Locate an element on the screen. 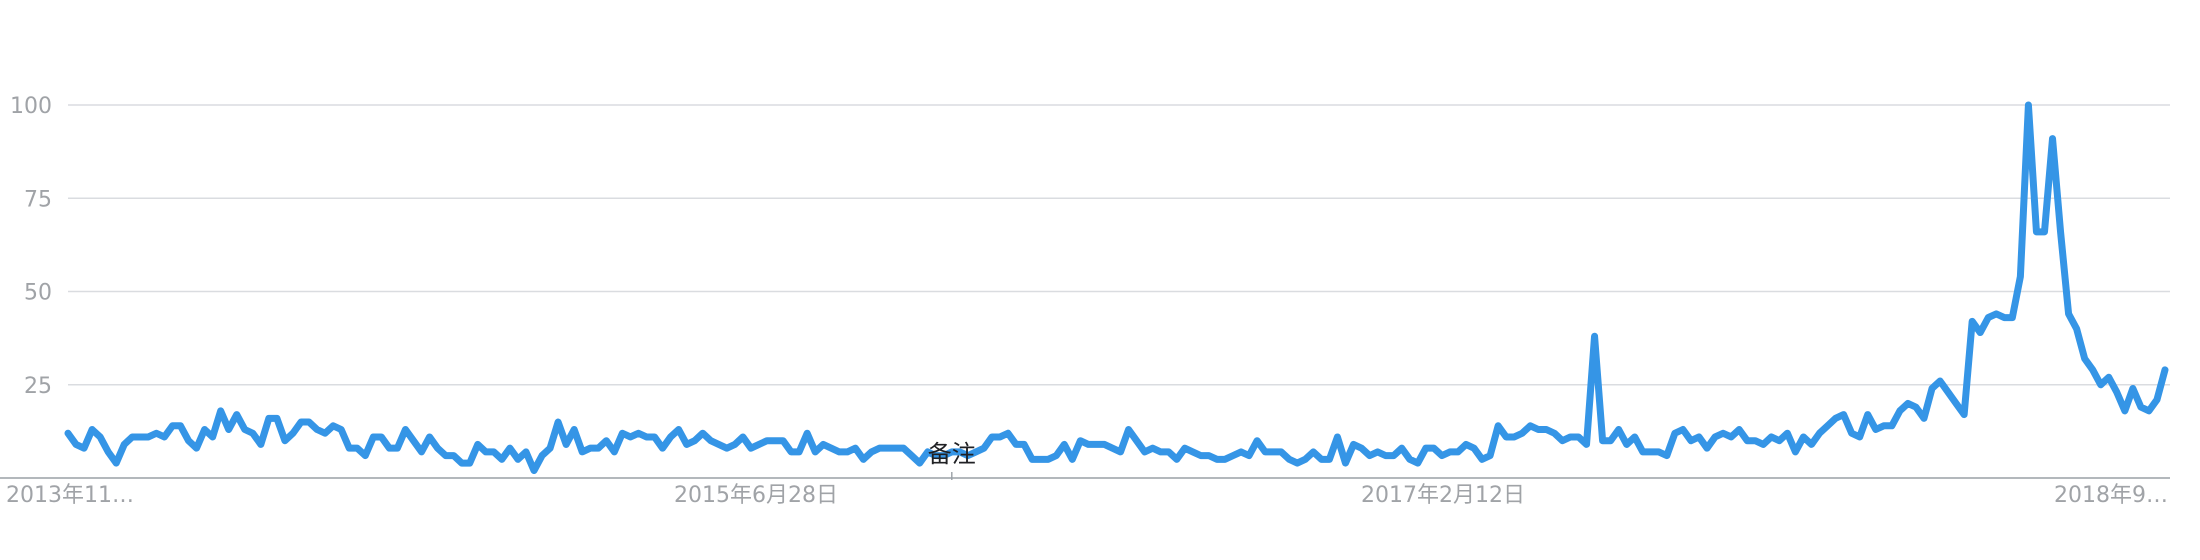 The image size is (2200, 560). x-tick-label: 2015年6月28日 is located at coordinates (756, 495).